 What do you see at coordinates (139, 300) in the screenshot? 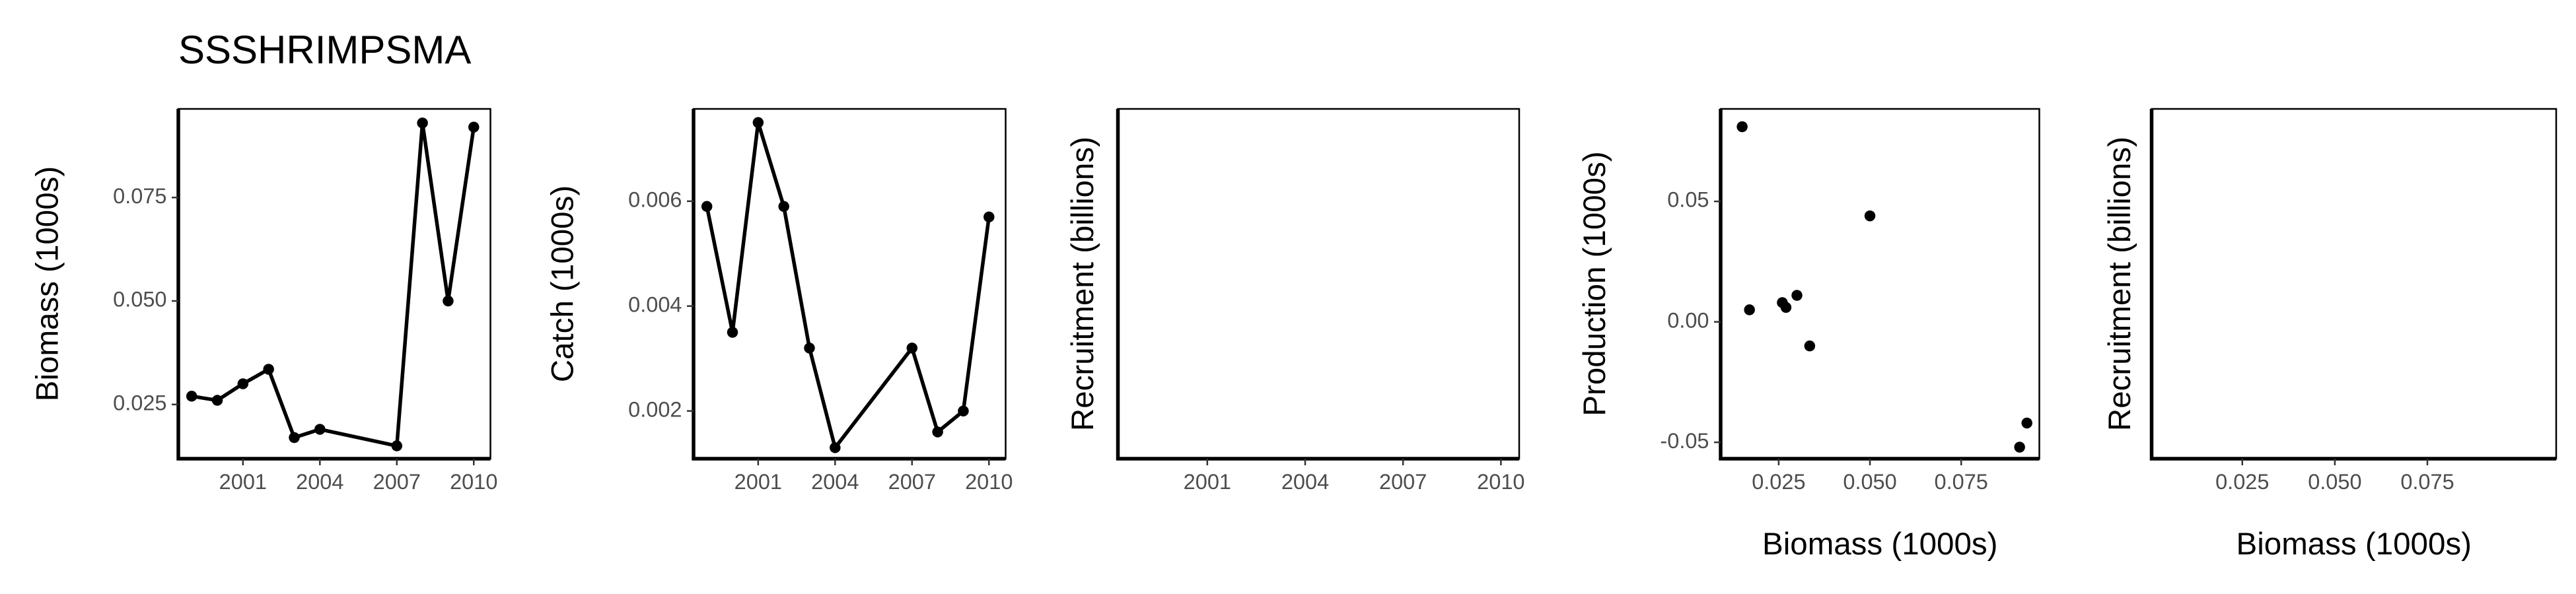
I see `y-tick-label: 0.050` at bounding box center [139, 300].